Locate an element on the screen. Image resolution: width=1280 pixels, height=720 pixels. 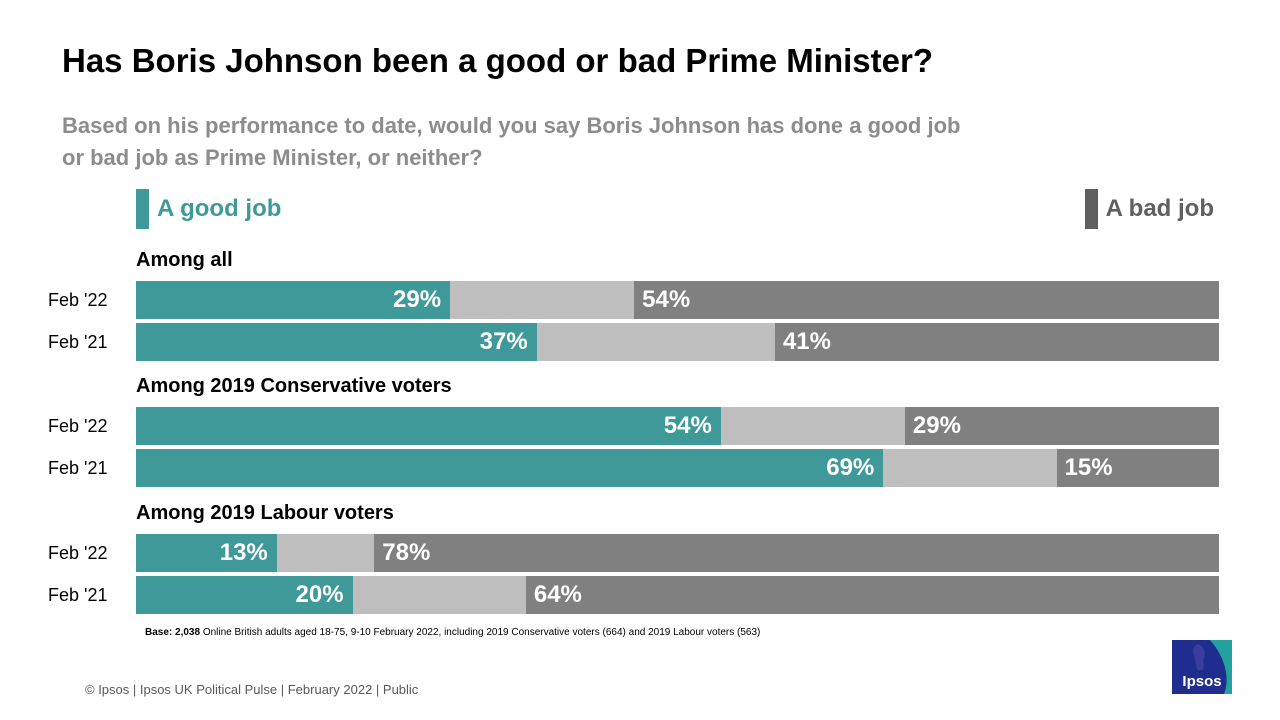
bar-good: 13% is located at coordinates (206, 553).